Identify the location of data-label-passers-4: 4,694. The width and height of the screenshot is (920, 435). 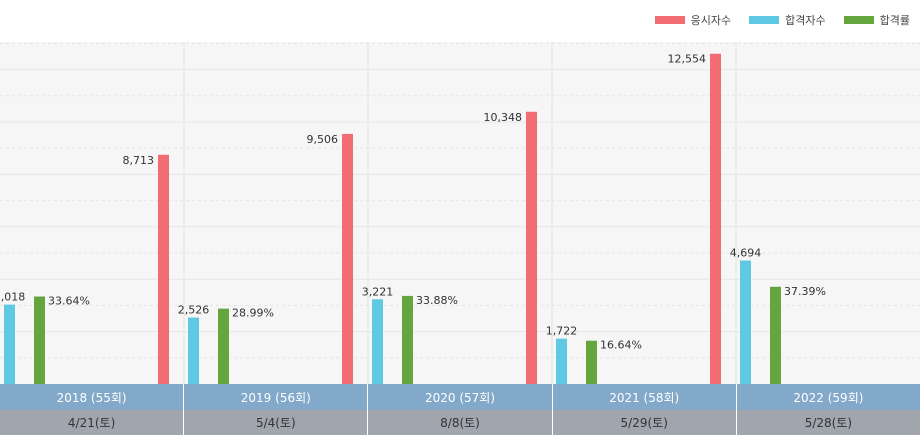
(746, 253).